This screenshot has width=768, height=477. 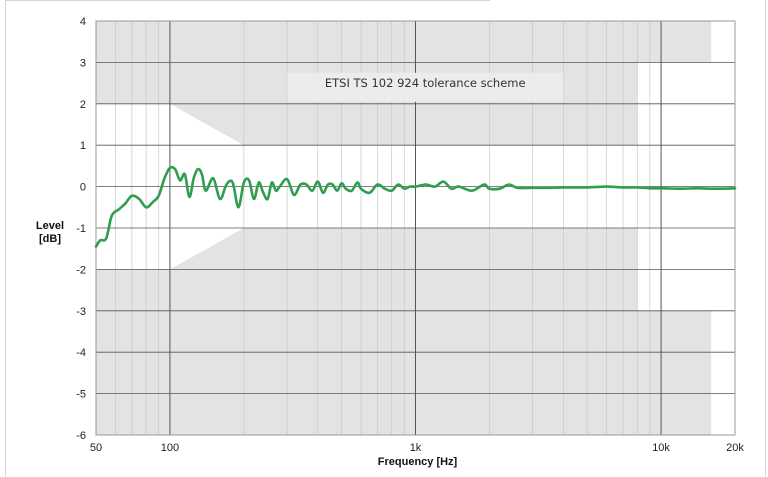 I want to click on y-tick-label: 3, so click(x=83, y=63).